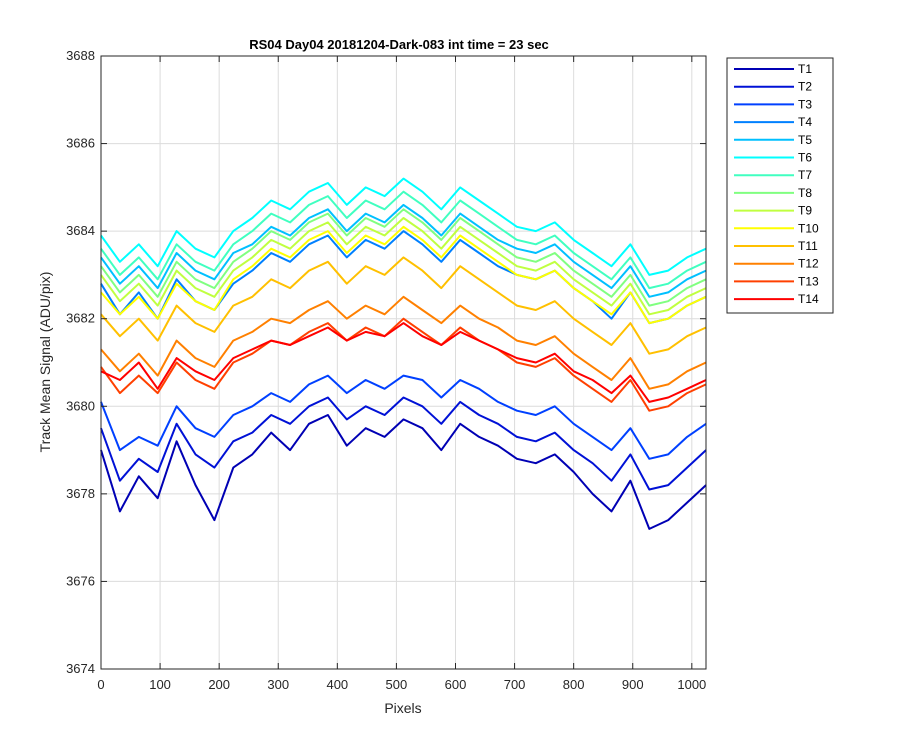 The height and width of the screenshot is (750, 900). What do you see at coordinates (160, 684) in the screenshot?
I see `x-tick-label: 100` at bounding box center [160, 684].